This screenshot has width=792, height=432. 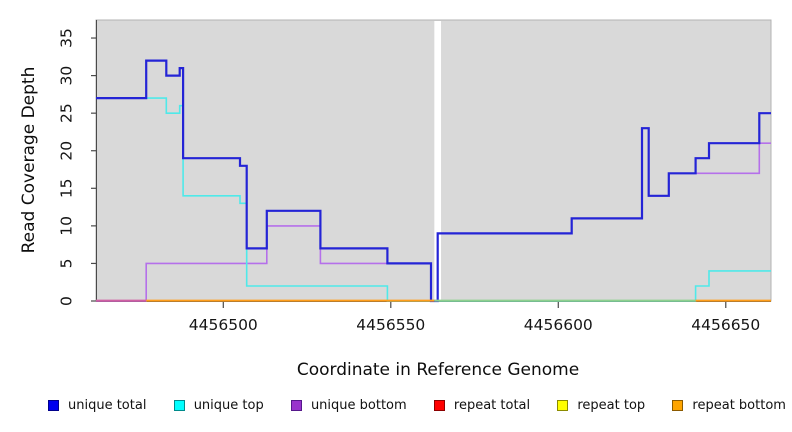 I want to click on legend-item-unique-top: unique top, so click(x=218, y=405).